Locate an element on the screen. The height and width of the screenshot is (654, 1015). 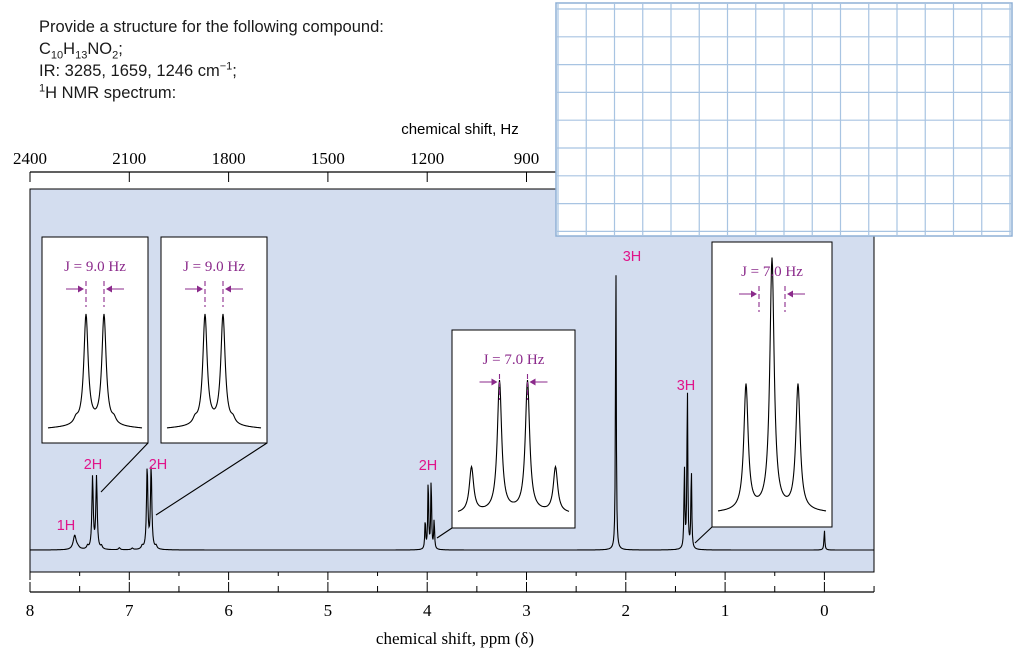
hz-axis: 2400 2100 1800 1500 1200 900 is located at coordinates (284, 165).